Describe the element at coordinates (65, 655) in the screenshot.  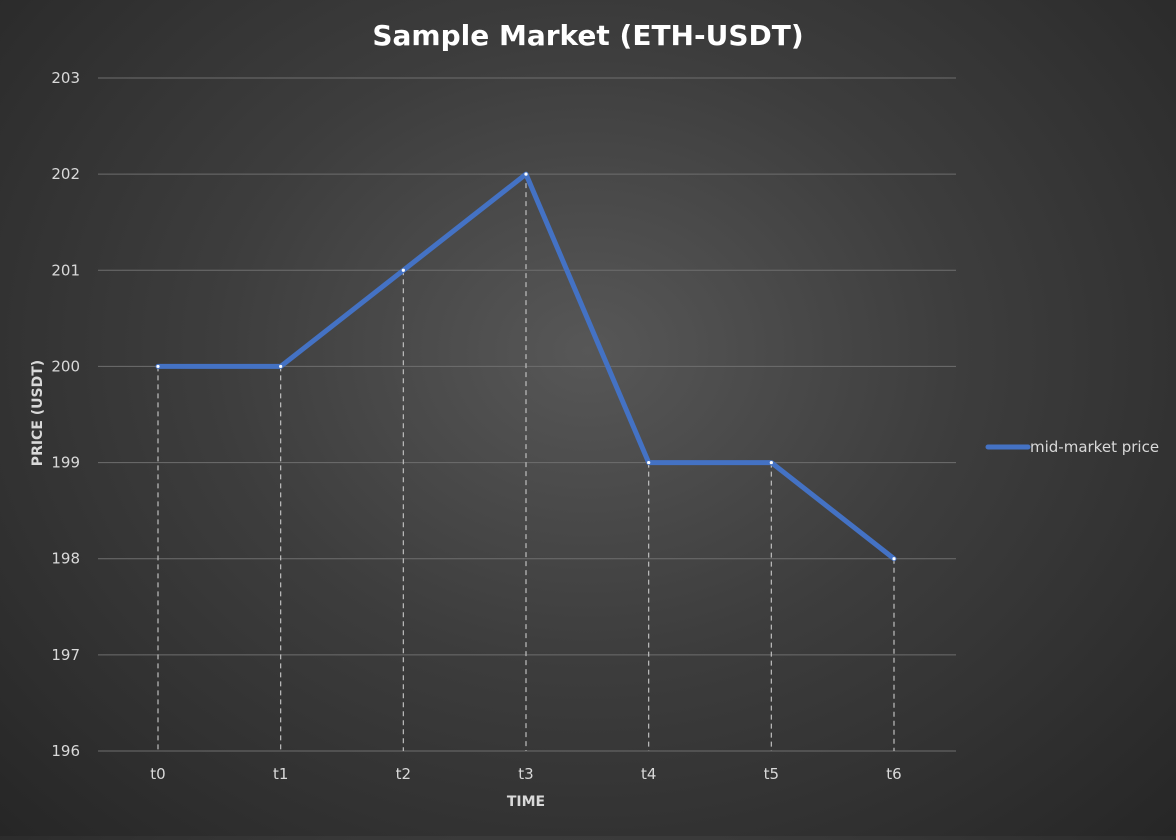
I see `y-tick-label: 197` at that location.